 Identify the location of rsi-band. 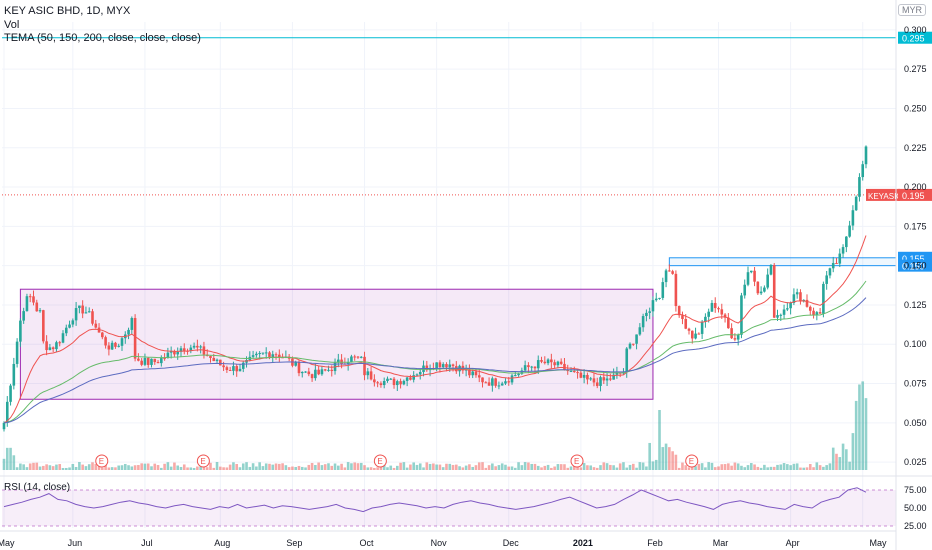
(449, 508).